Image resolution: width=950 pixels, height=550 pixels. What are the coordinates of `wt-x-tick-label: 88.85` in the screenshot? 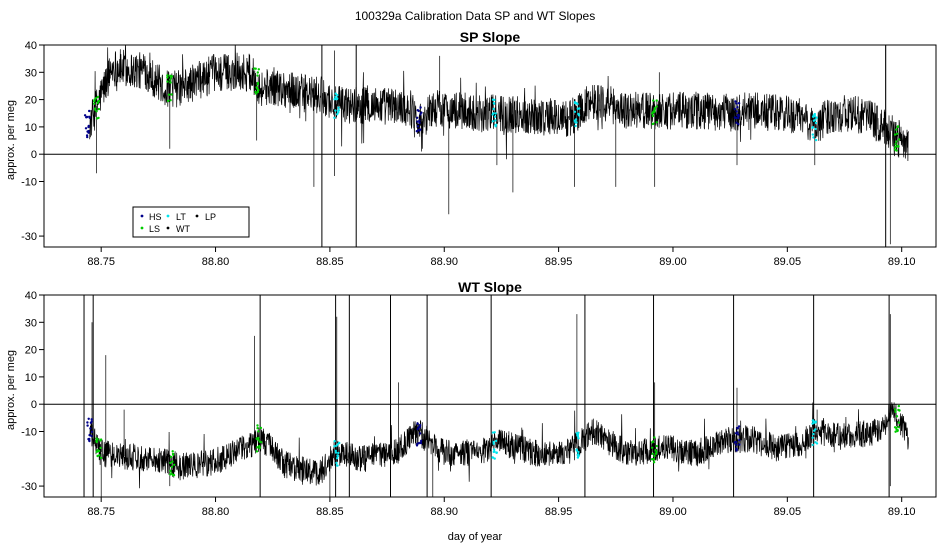 It's located at (330, 512).